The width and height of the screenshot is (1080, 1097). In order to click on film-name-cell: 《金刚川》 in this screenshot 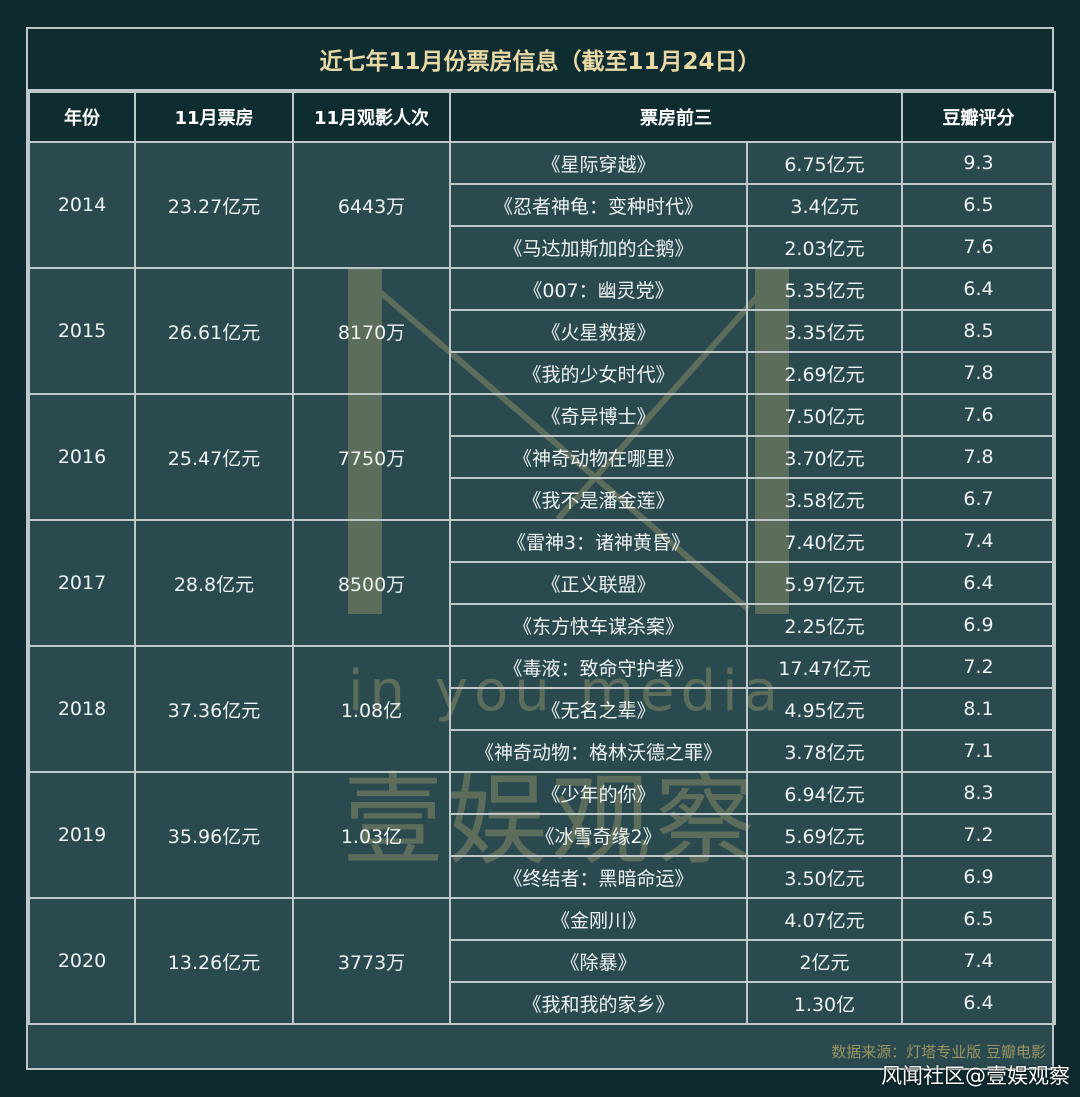, I will do `click(598, 919)`.